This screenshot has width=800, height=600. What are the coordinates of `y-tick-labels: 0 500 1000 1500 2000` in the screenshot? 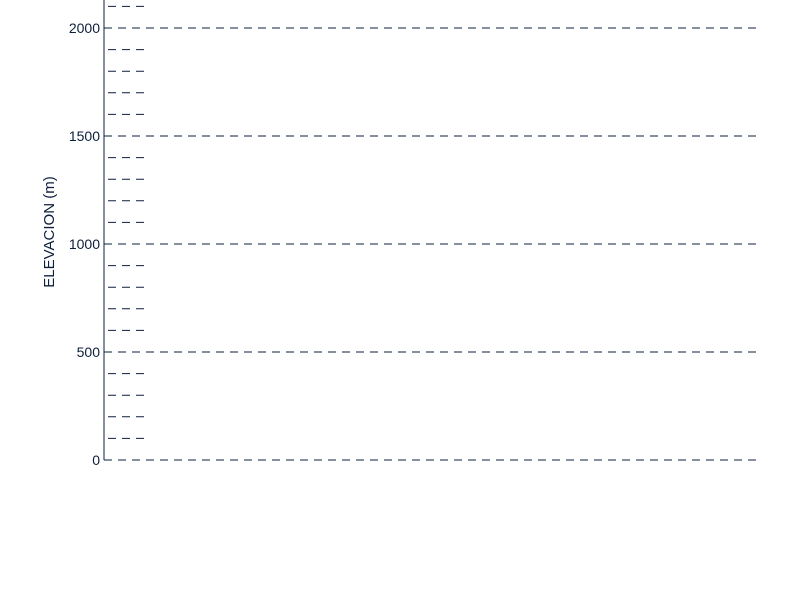 It's located at (84, 244).